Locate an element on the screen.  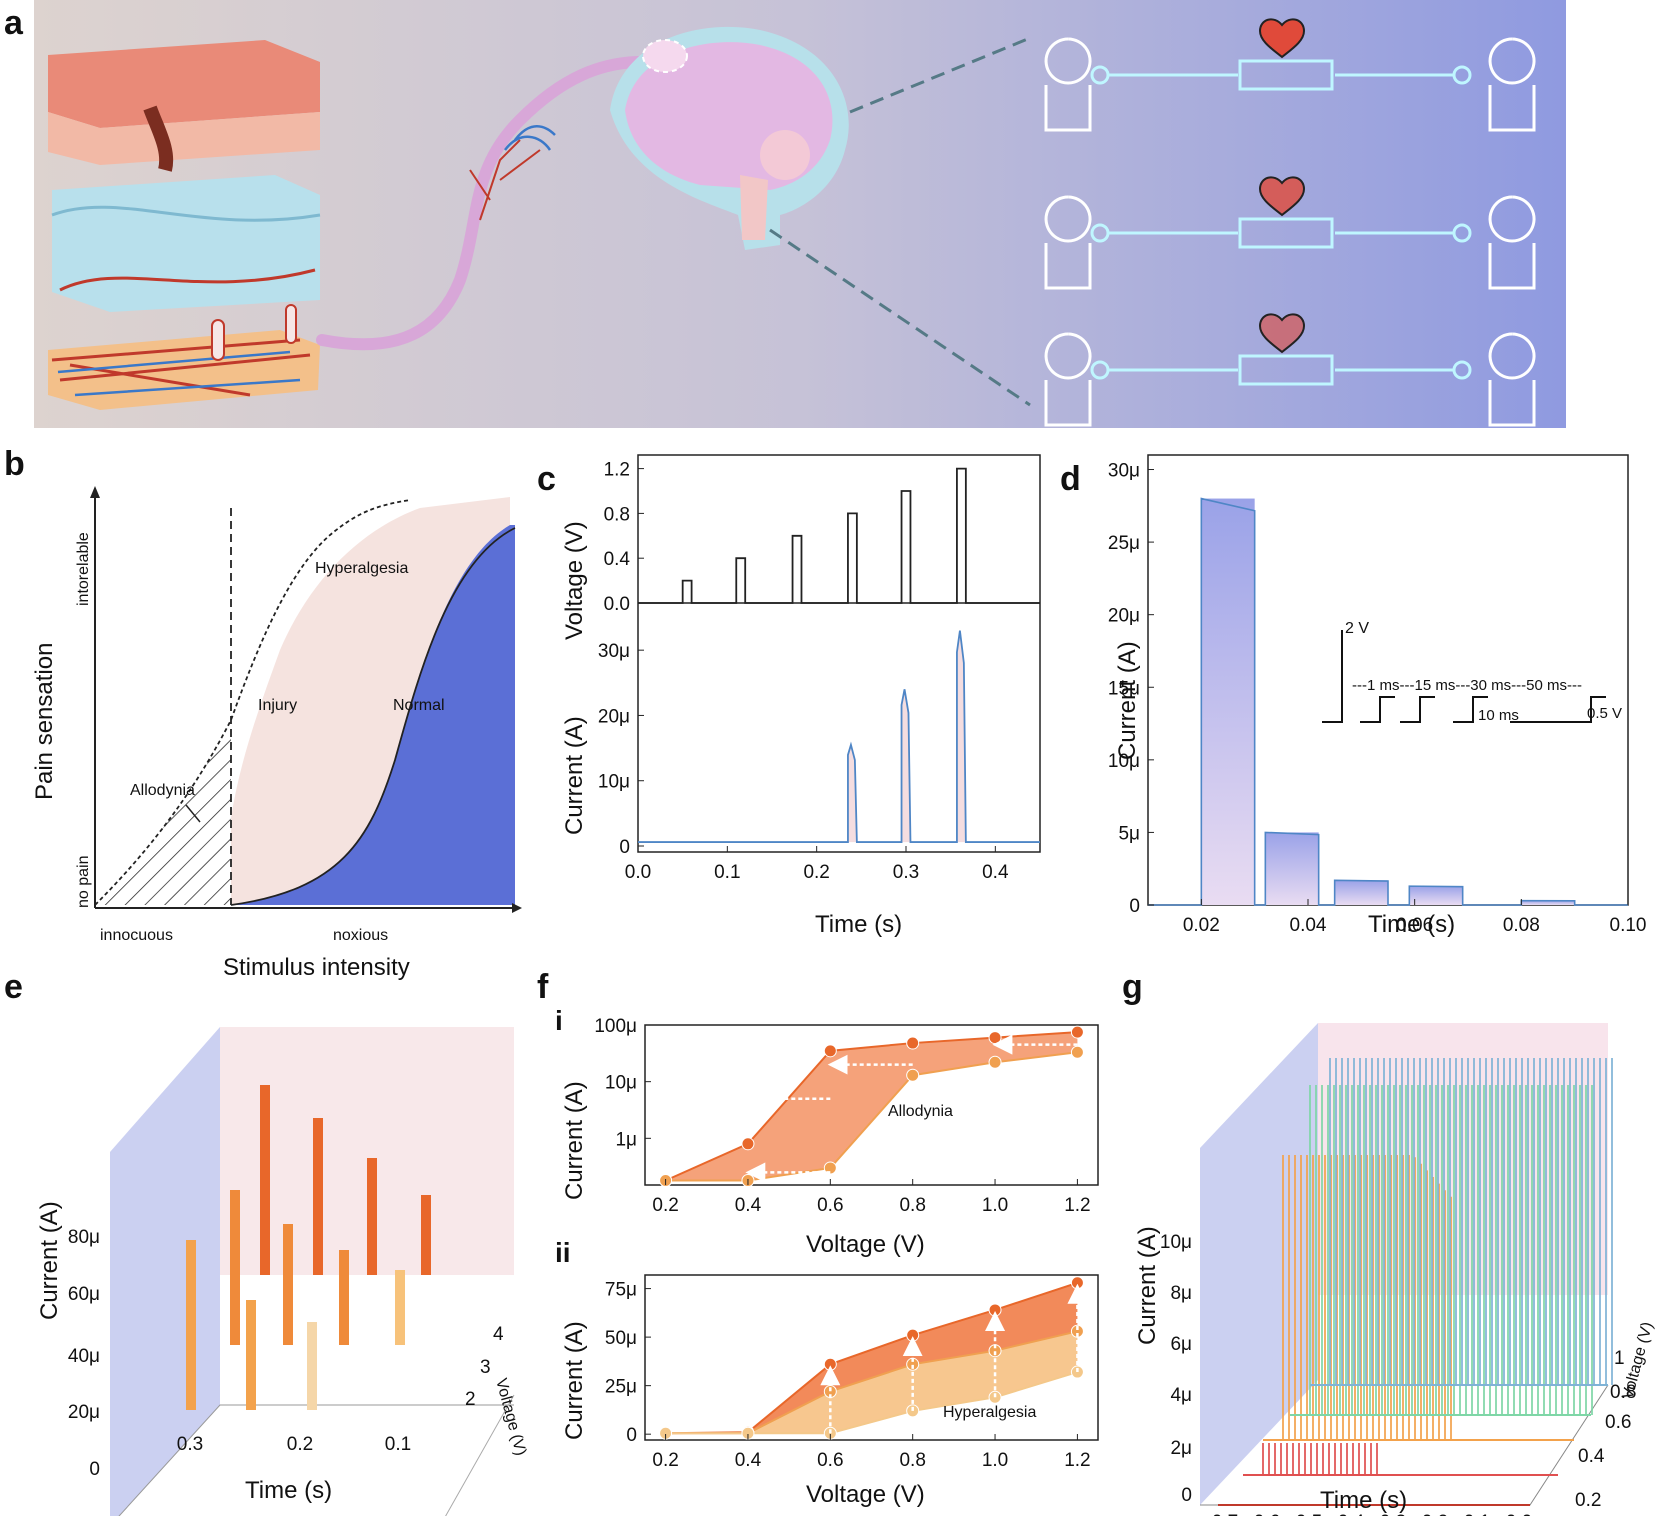
g-x-tick-label: 0.3 is located at coordinates (1393, 1514).